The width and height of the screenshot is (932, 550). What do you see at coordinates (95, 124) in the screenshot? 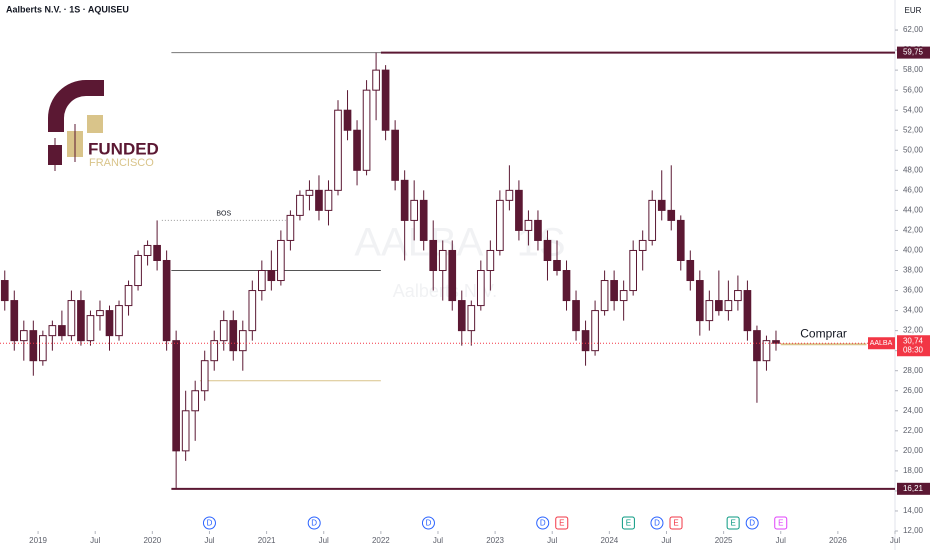
I see `logo-block` at bounding box center [95, 124].